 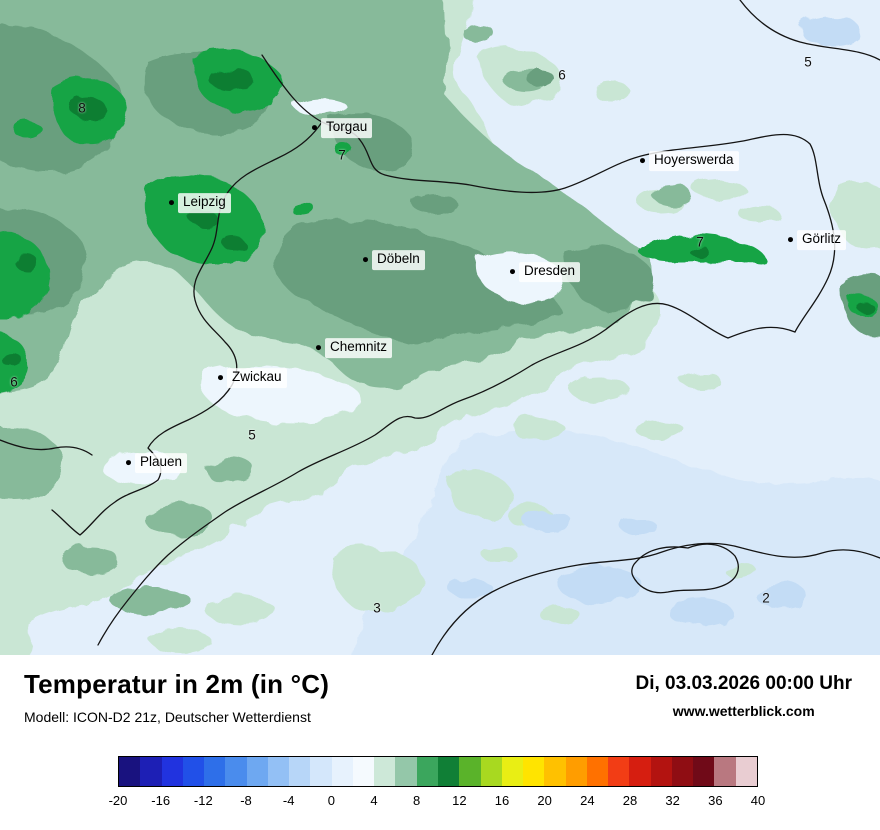 I want to click on colorbar-tick-label: -12, so click(x=203, y=800).